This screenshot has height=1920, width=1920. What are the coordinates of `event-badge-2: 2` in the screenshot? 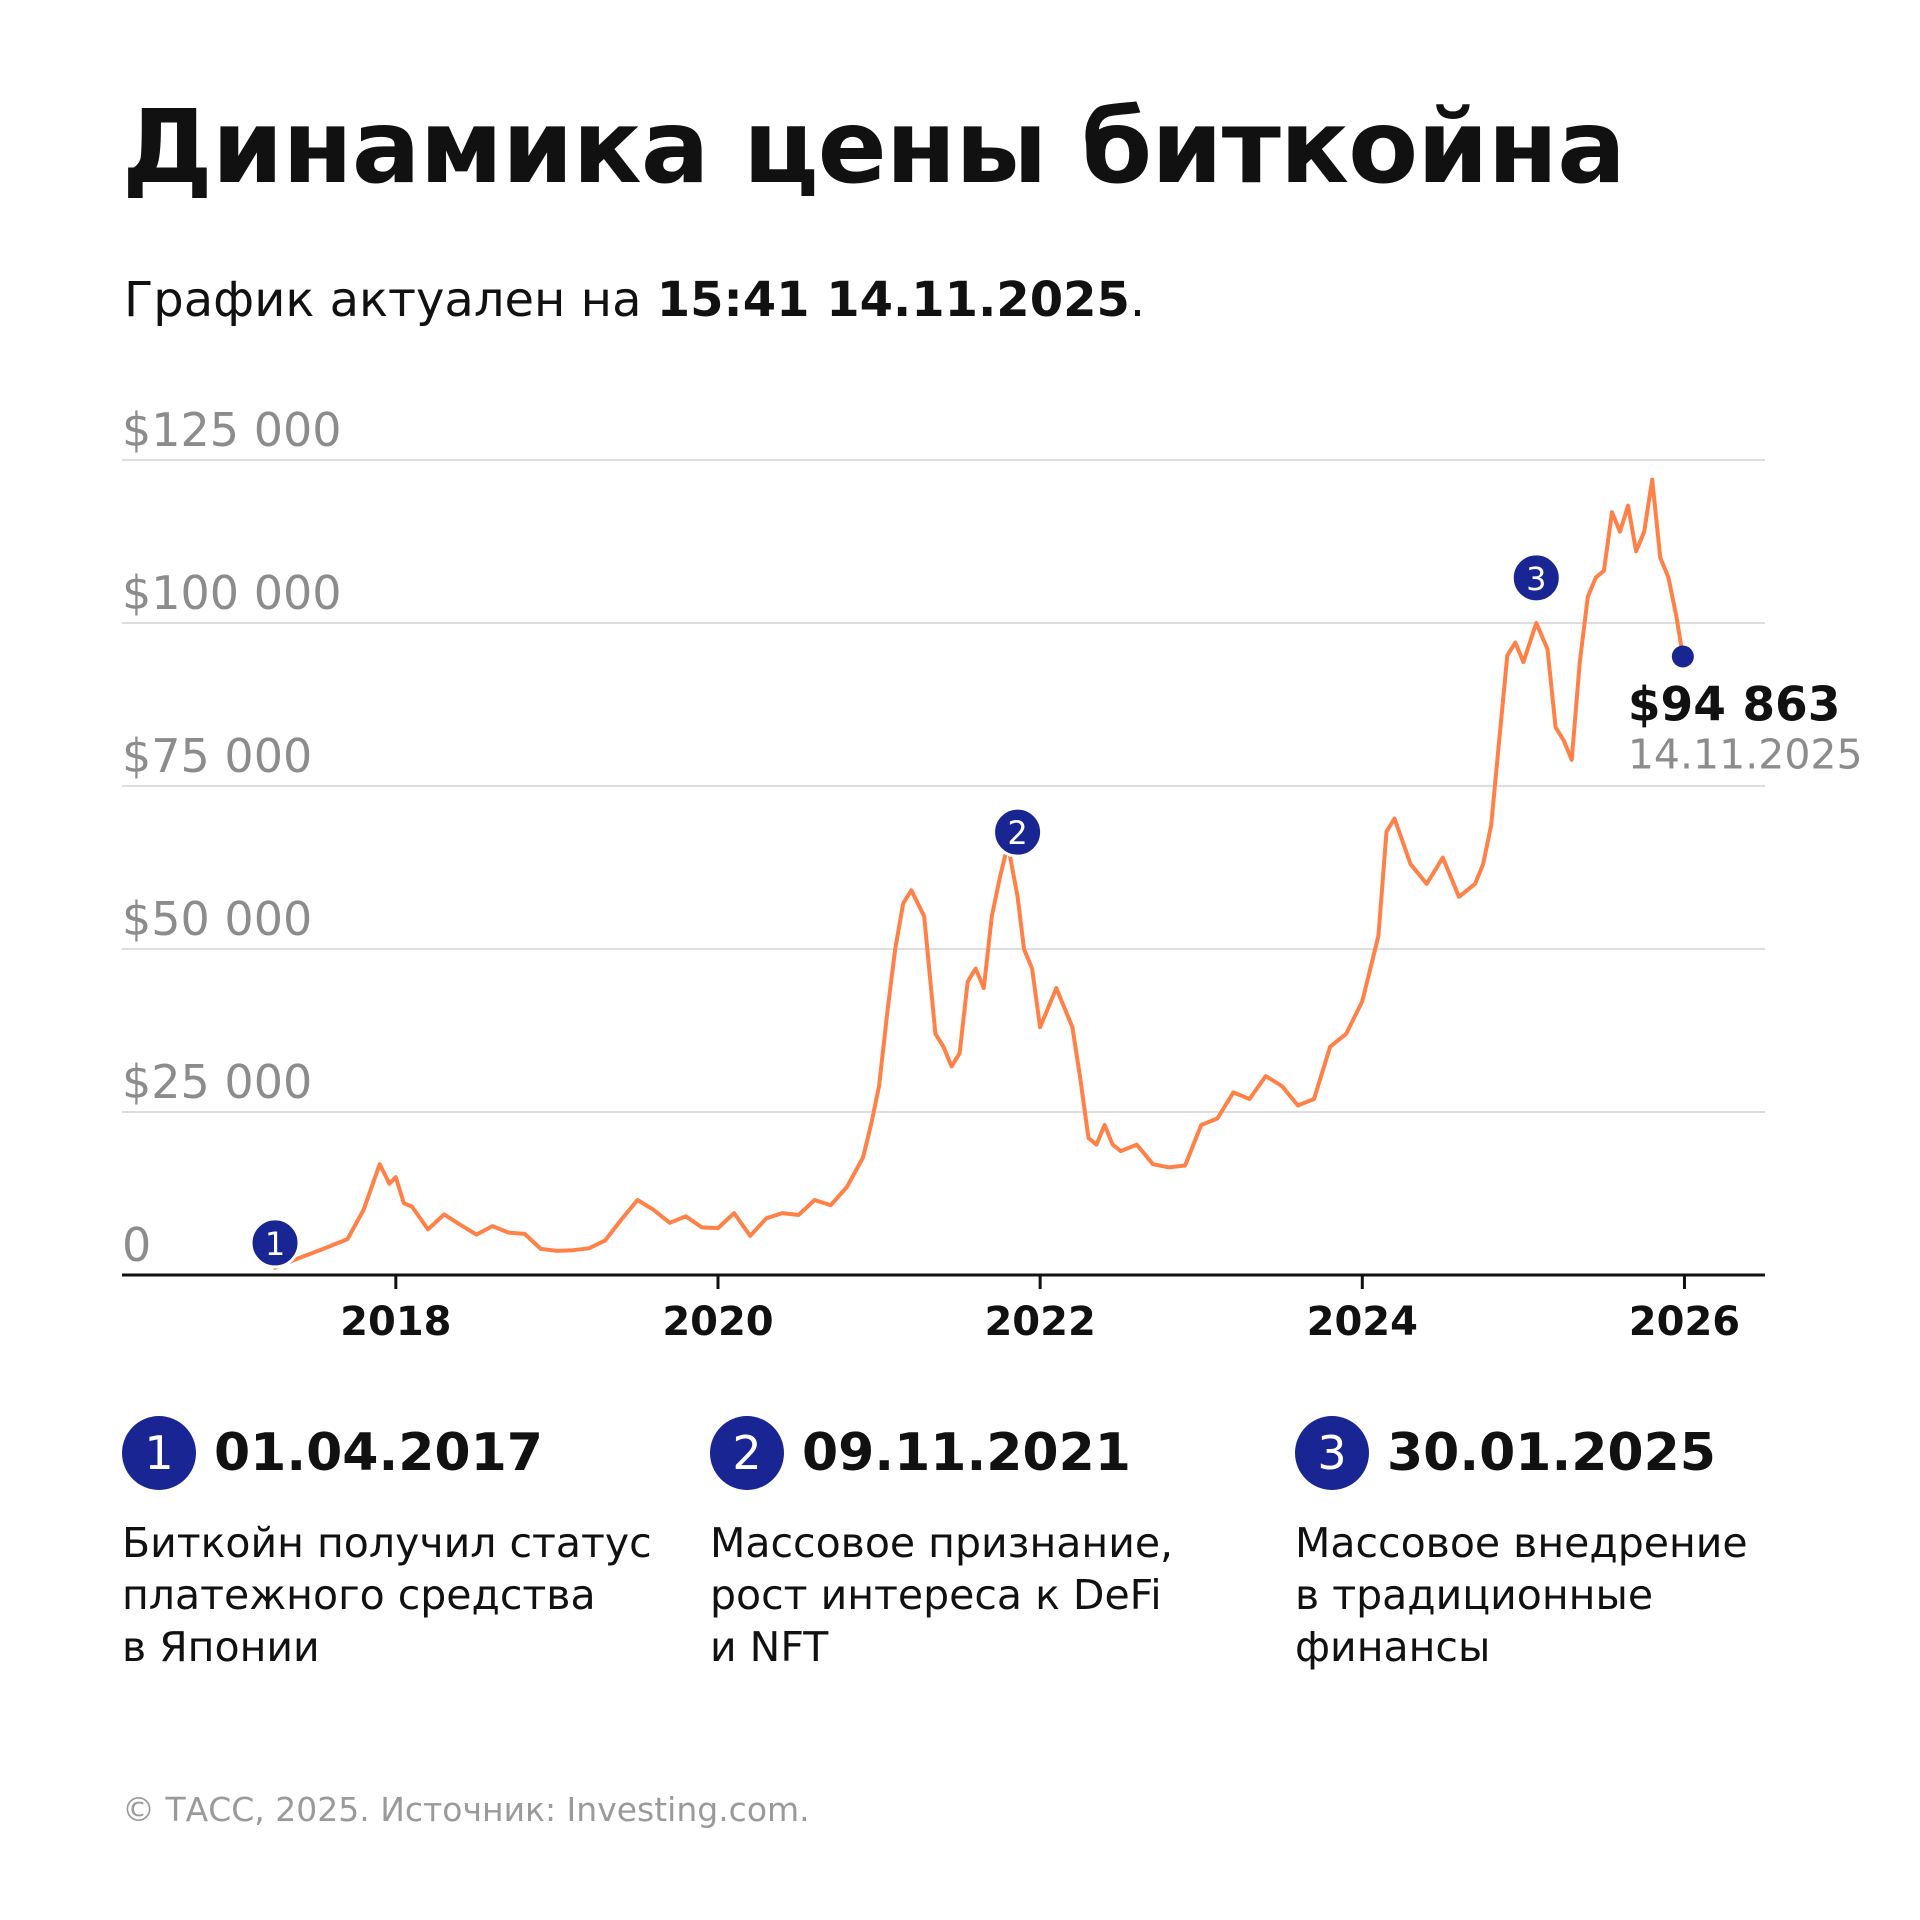 It's located at (747, 1453).